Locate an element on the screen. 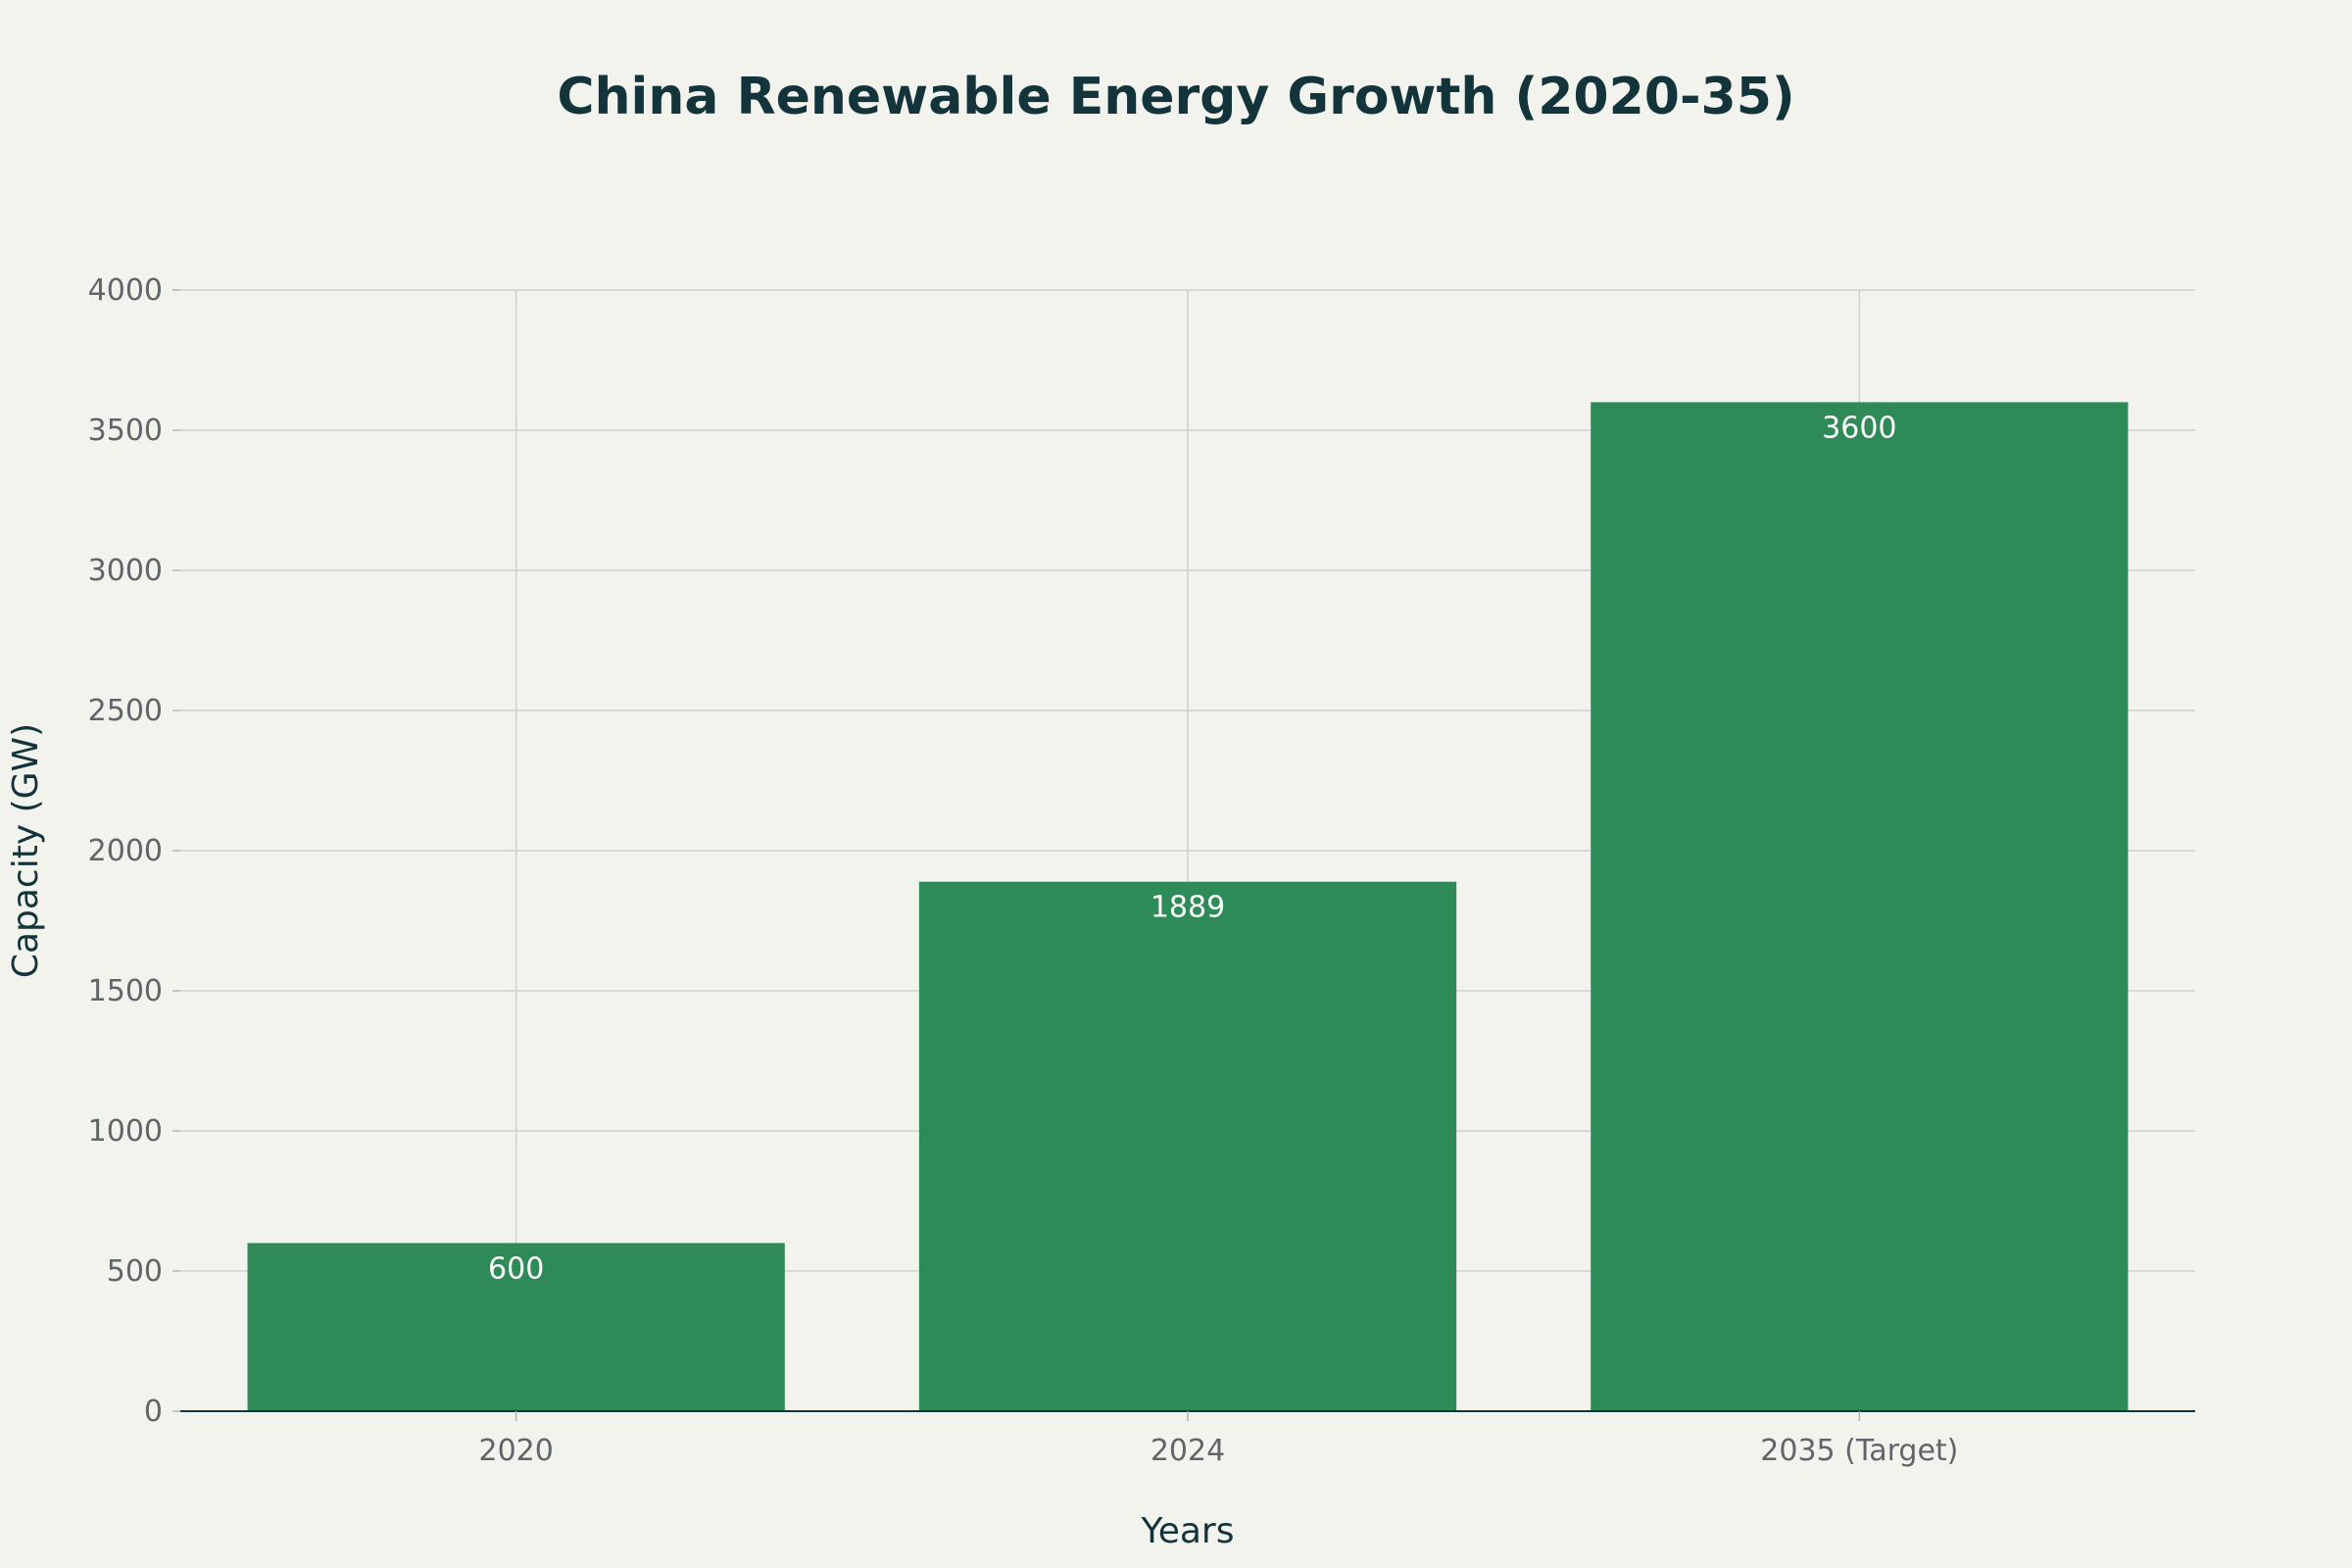 This screenshot has width=2352, height=1568. y-tick-label: 1000 is located at coordinates (126, 1131).